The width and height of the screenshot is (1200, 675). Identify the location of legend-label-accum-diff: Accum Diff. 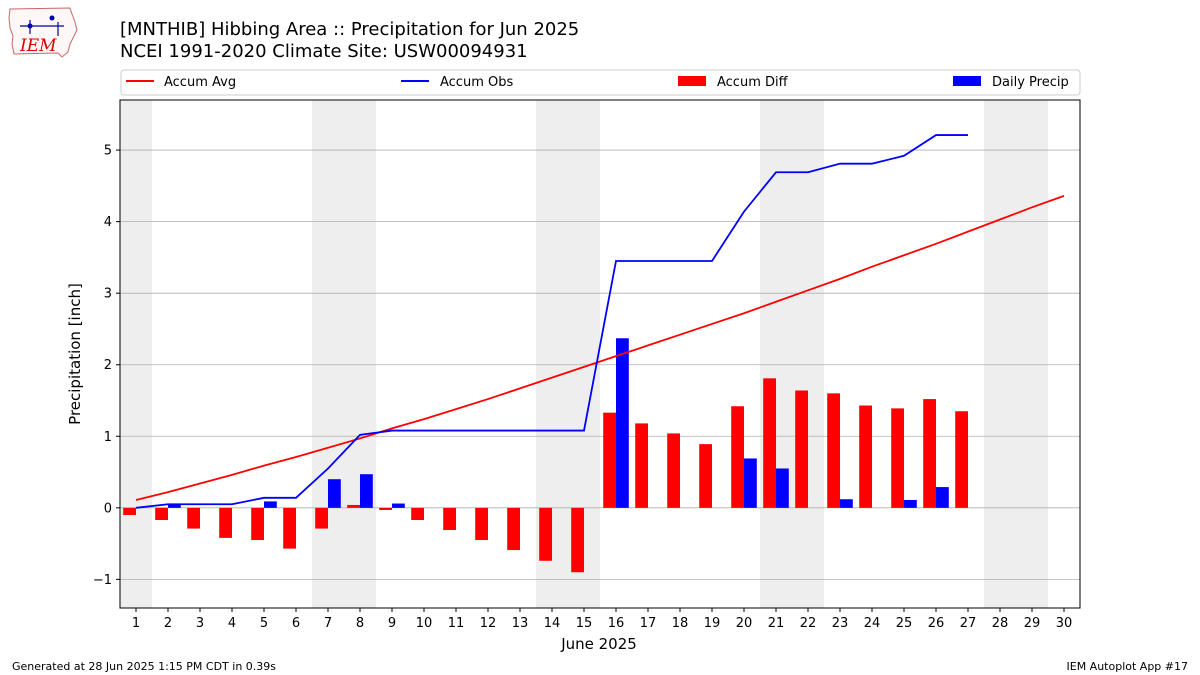
(753, 82).